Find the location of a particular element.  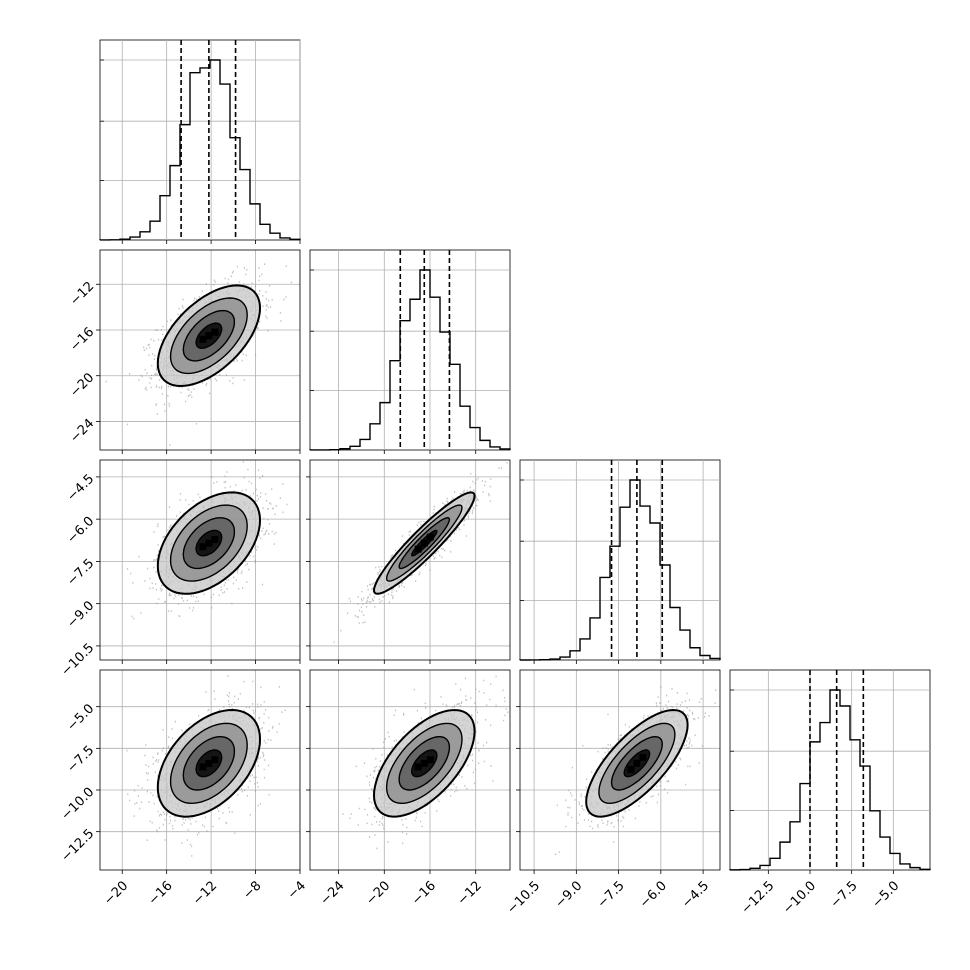

y-tick-label: −12 is located at coordinates (82, 294).